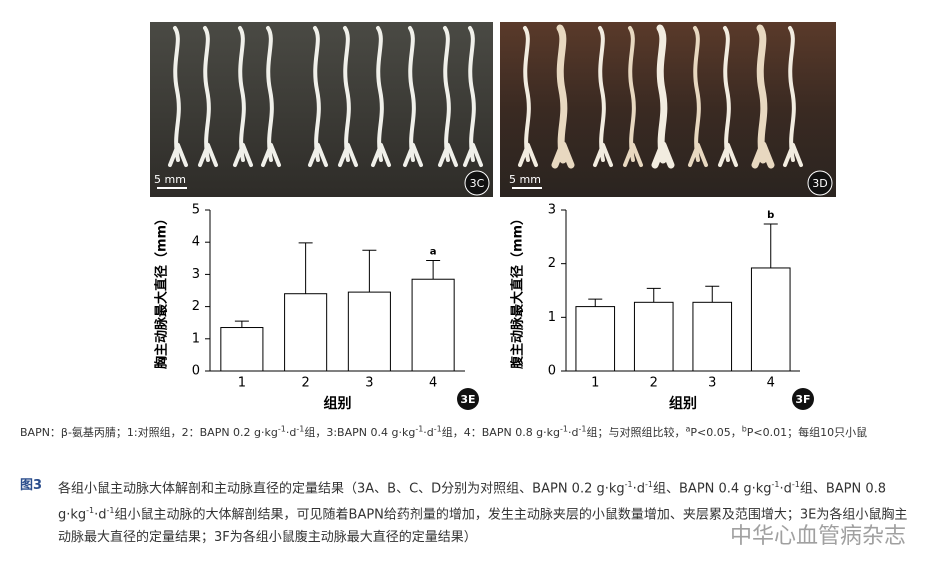 The image size is (942, 570). Describe the element at coordinates (688, 429) in the screenshot. I see `superscript: a` at that location.